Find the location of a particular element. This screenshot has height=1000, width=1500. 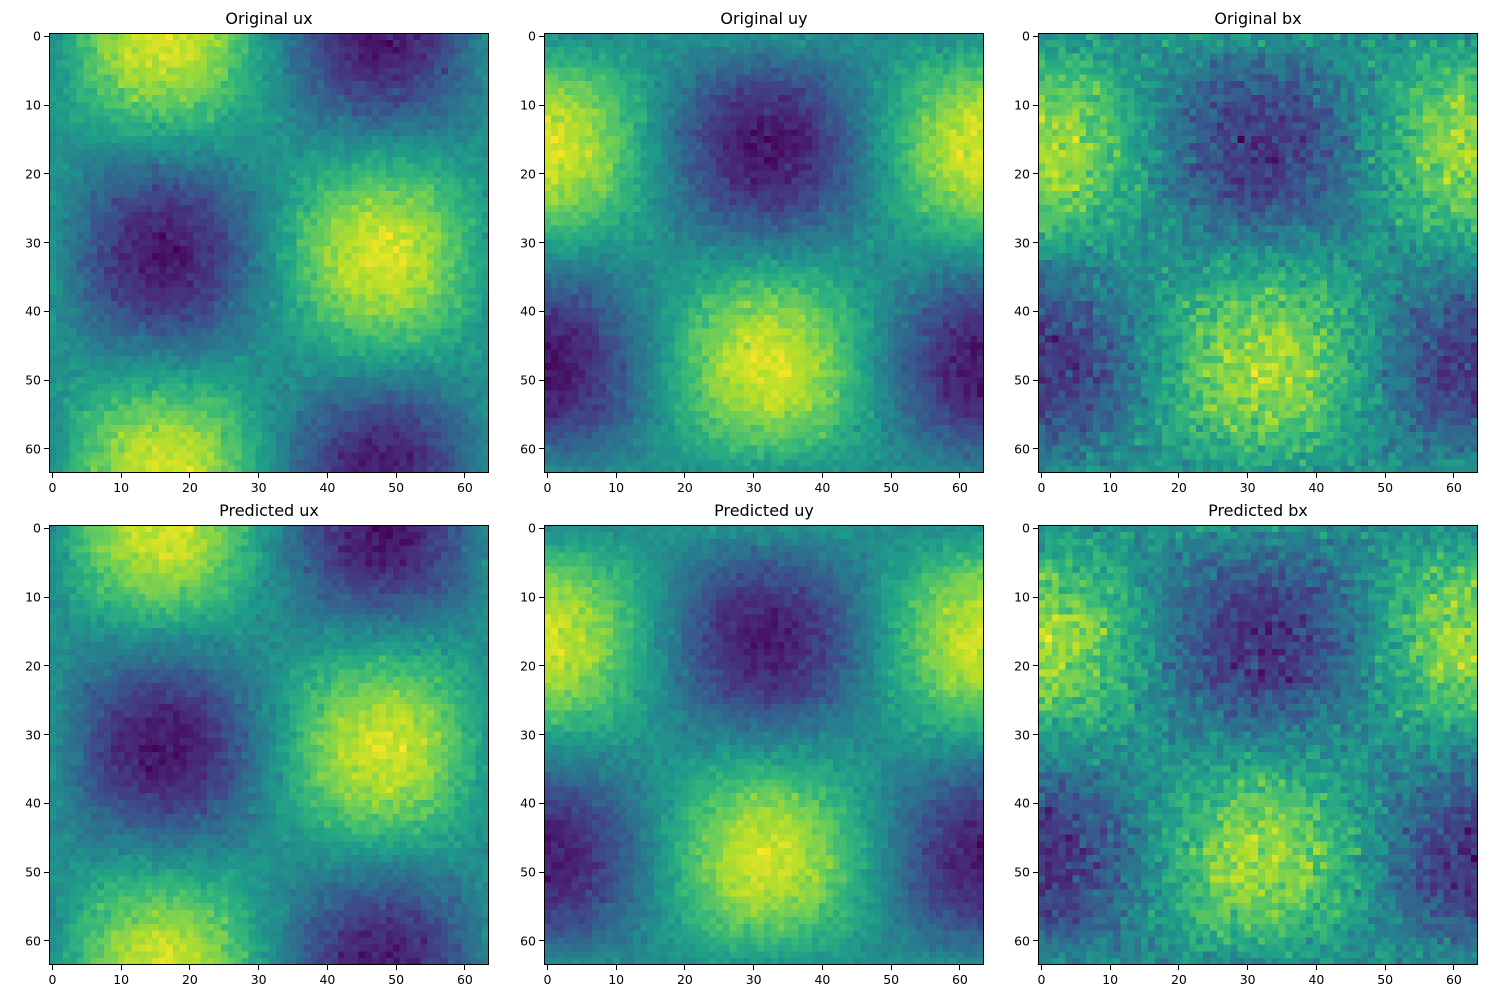

x-tick-label: 10 is located at coordinates (121, 979).